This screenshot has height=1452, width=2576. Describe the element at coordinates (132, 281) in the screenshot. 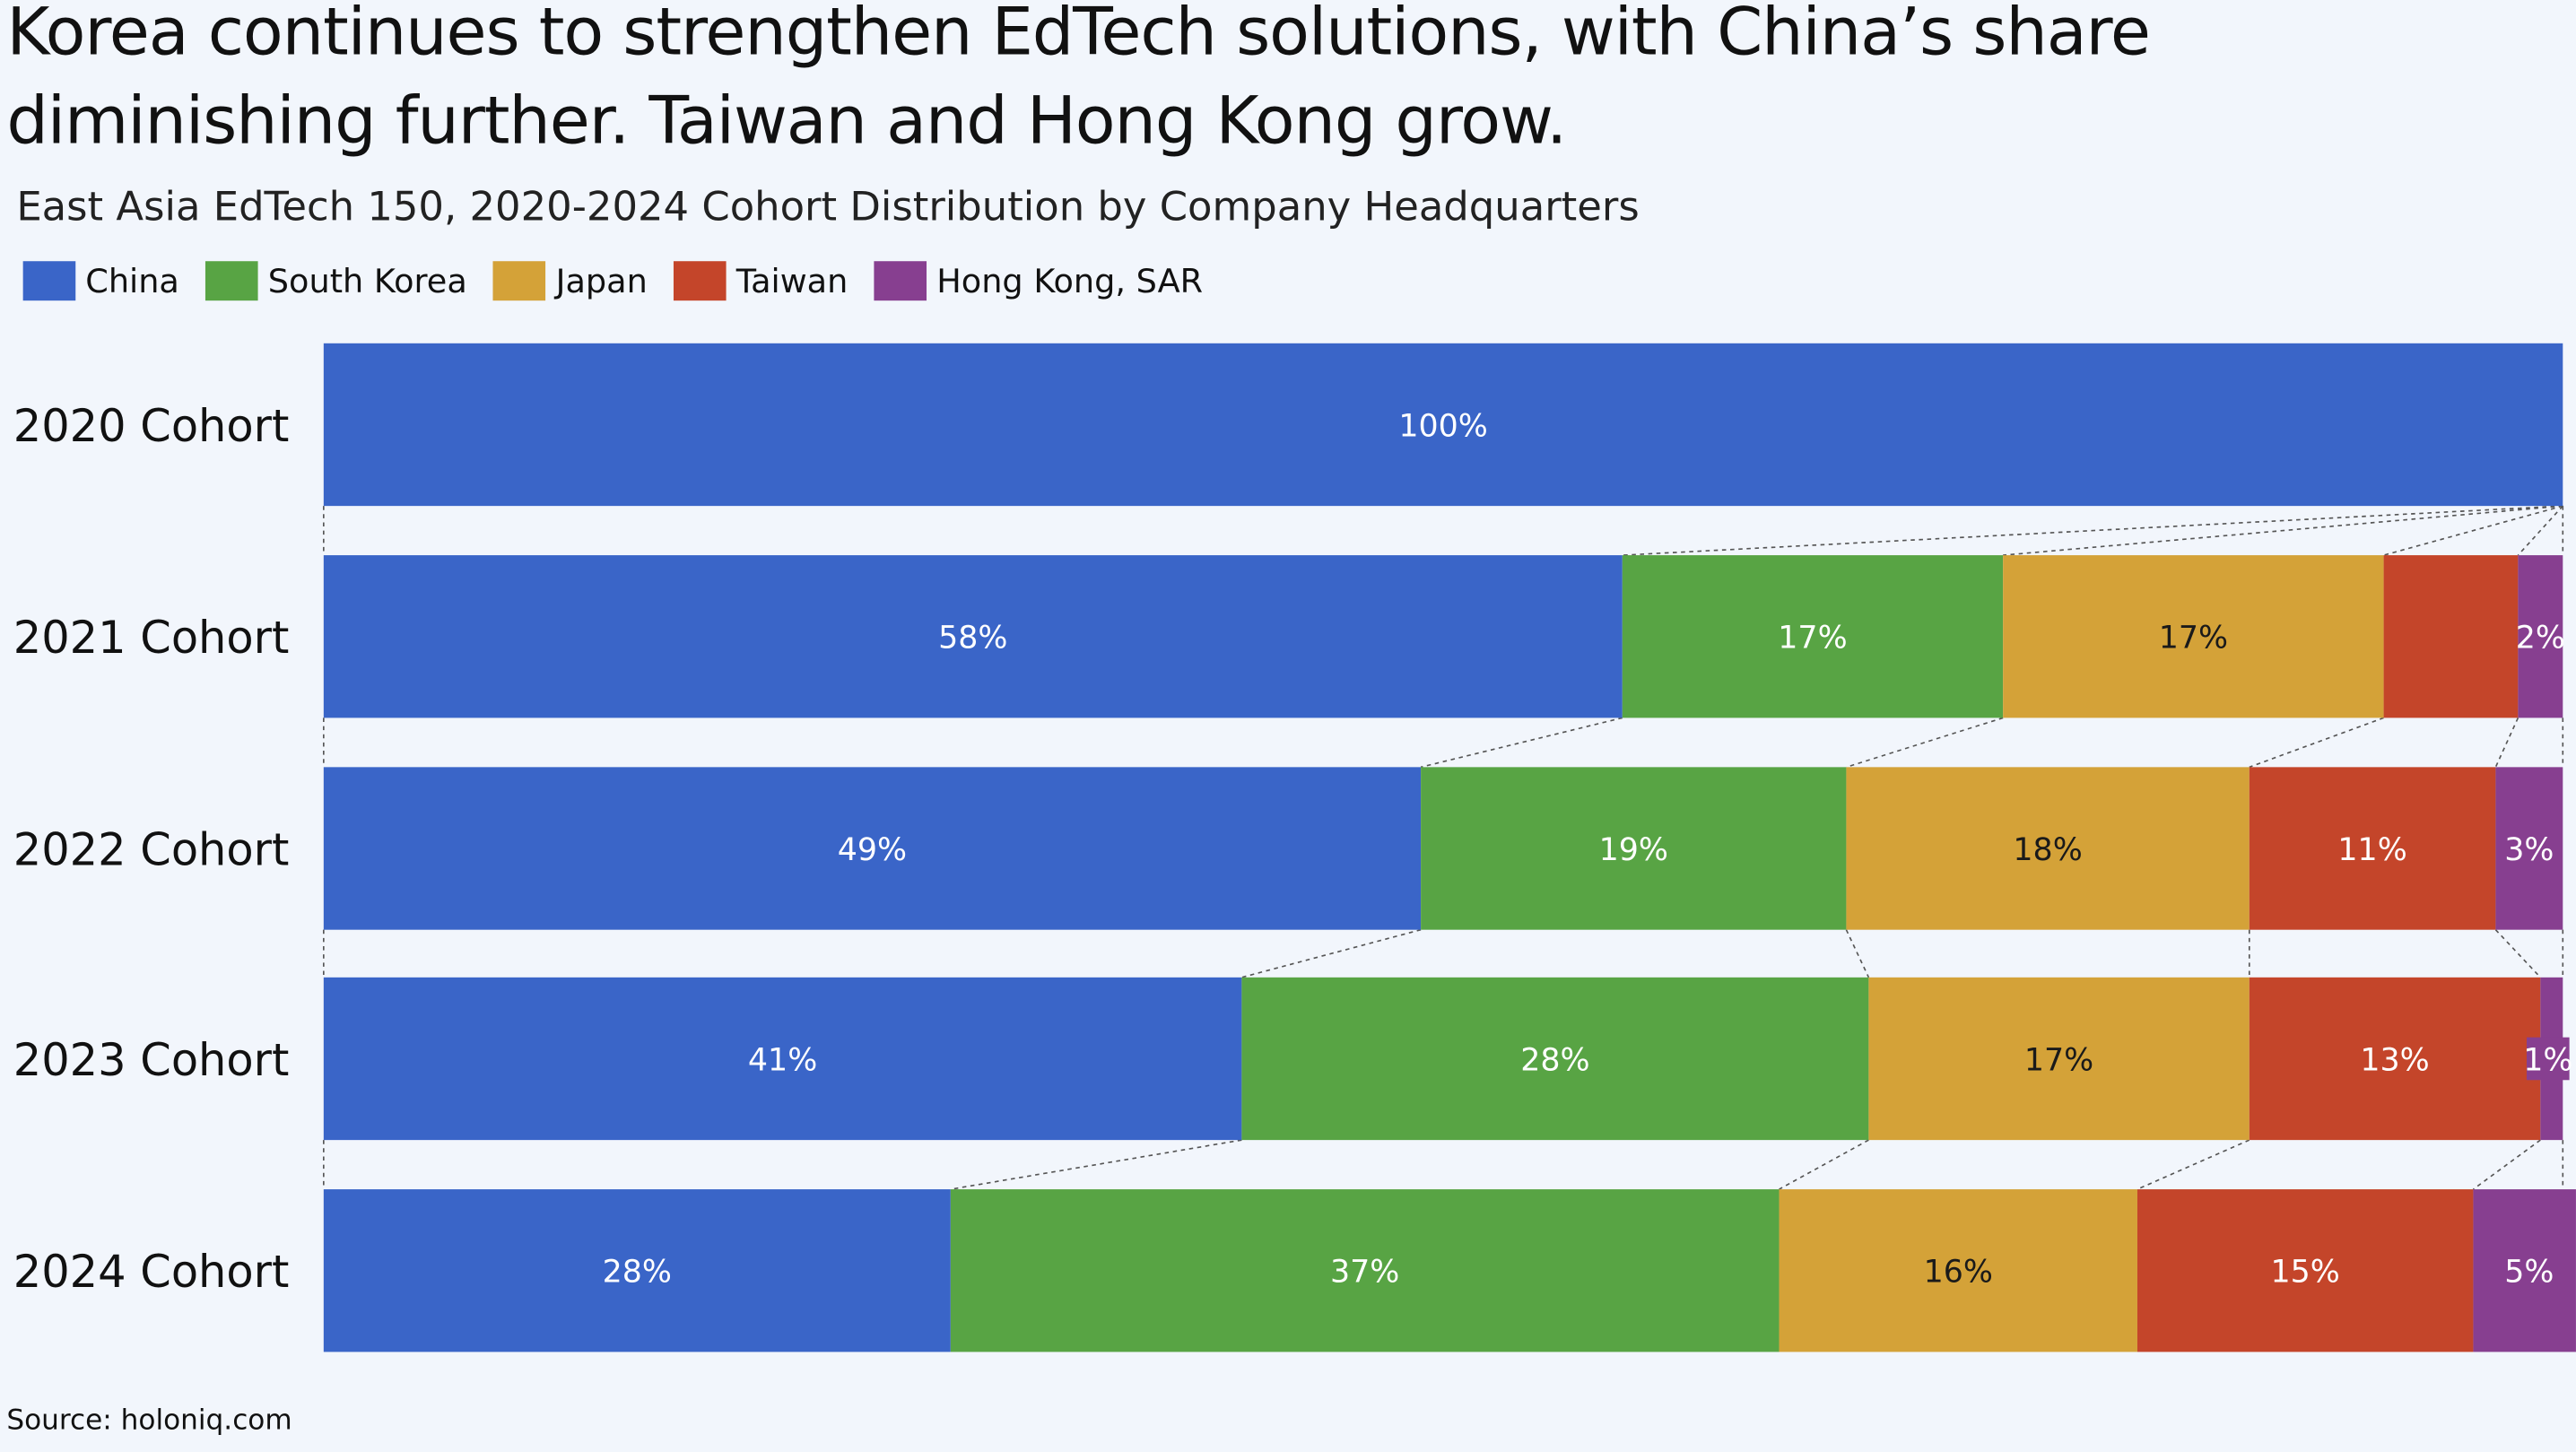

I see `legend-label: China` at that location.